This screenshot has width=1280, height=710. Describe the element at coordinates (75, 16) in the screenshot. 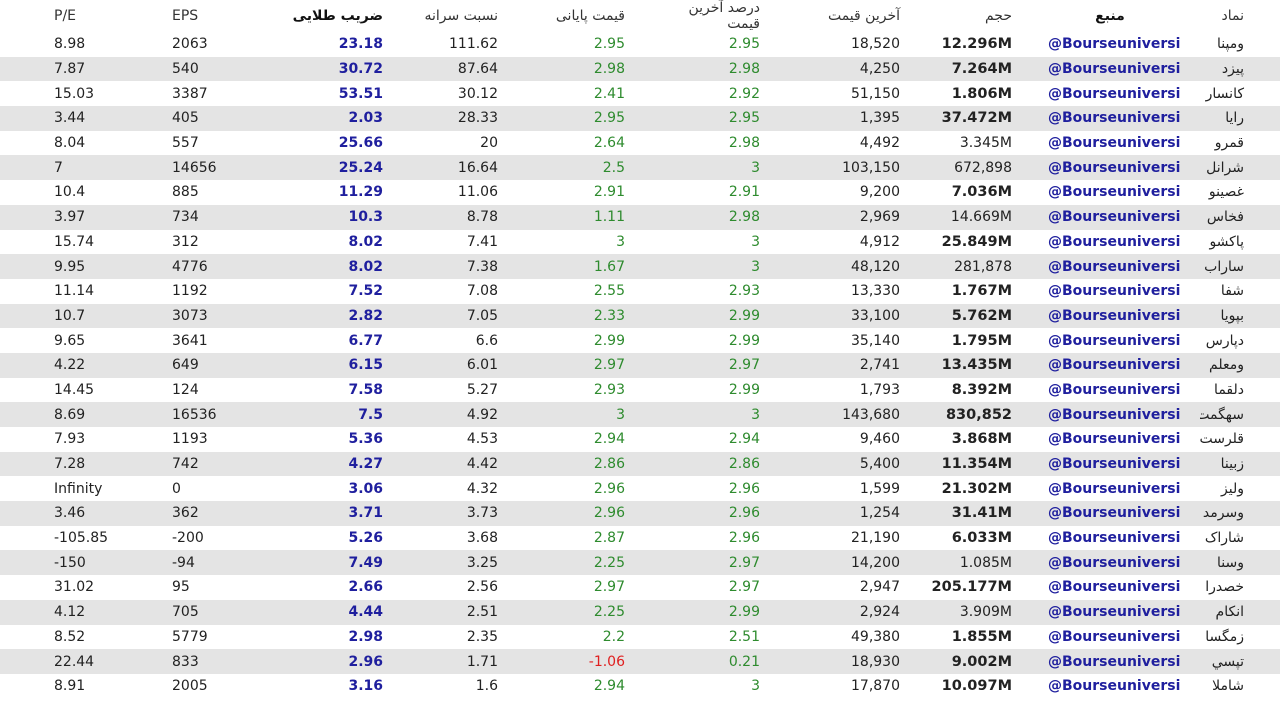

I see `header-pe: P/E` at that location.